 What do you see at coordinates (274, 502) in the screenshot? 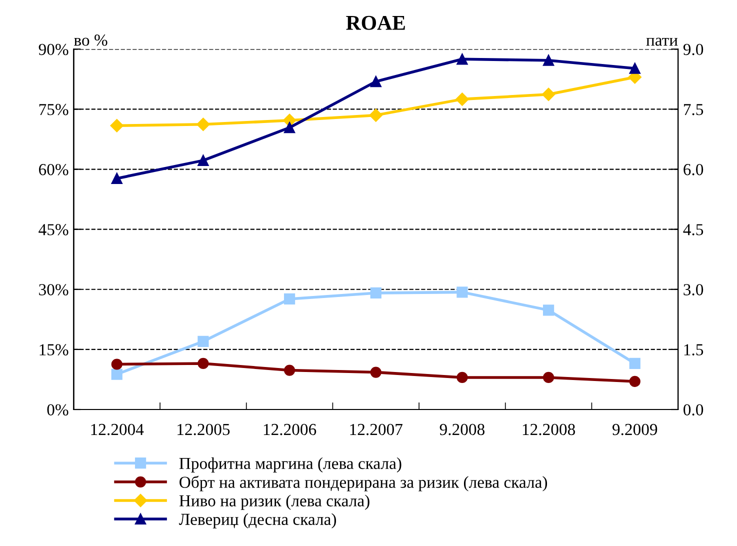
I see `legend-label: Ниво на ризик (лева скала)` at bounding box center [274, 502].